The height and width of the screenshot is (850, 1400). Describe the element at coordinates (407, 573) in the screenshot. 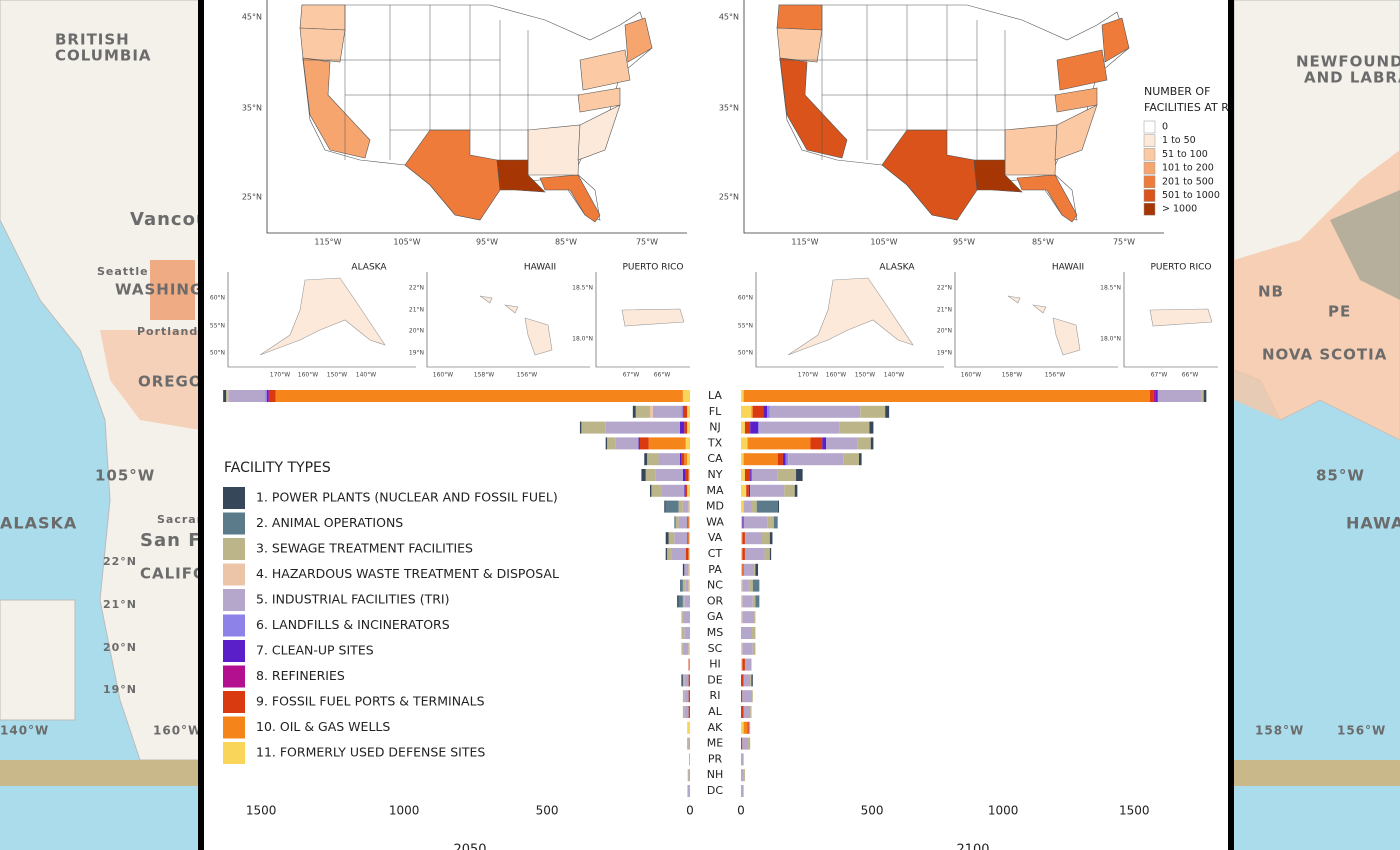

I see `legend-label: 4. HAZARDOUS WASTE TREATMENT & DISPOSAL` at that location.